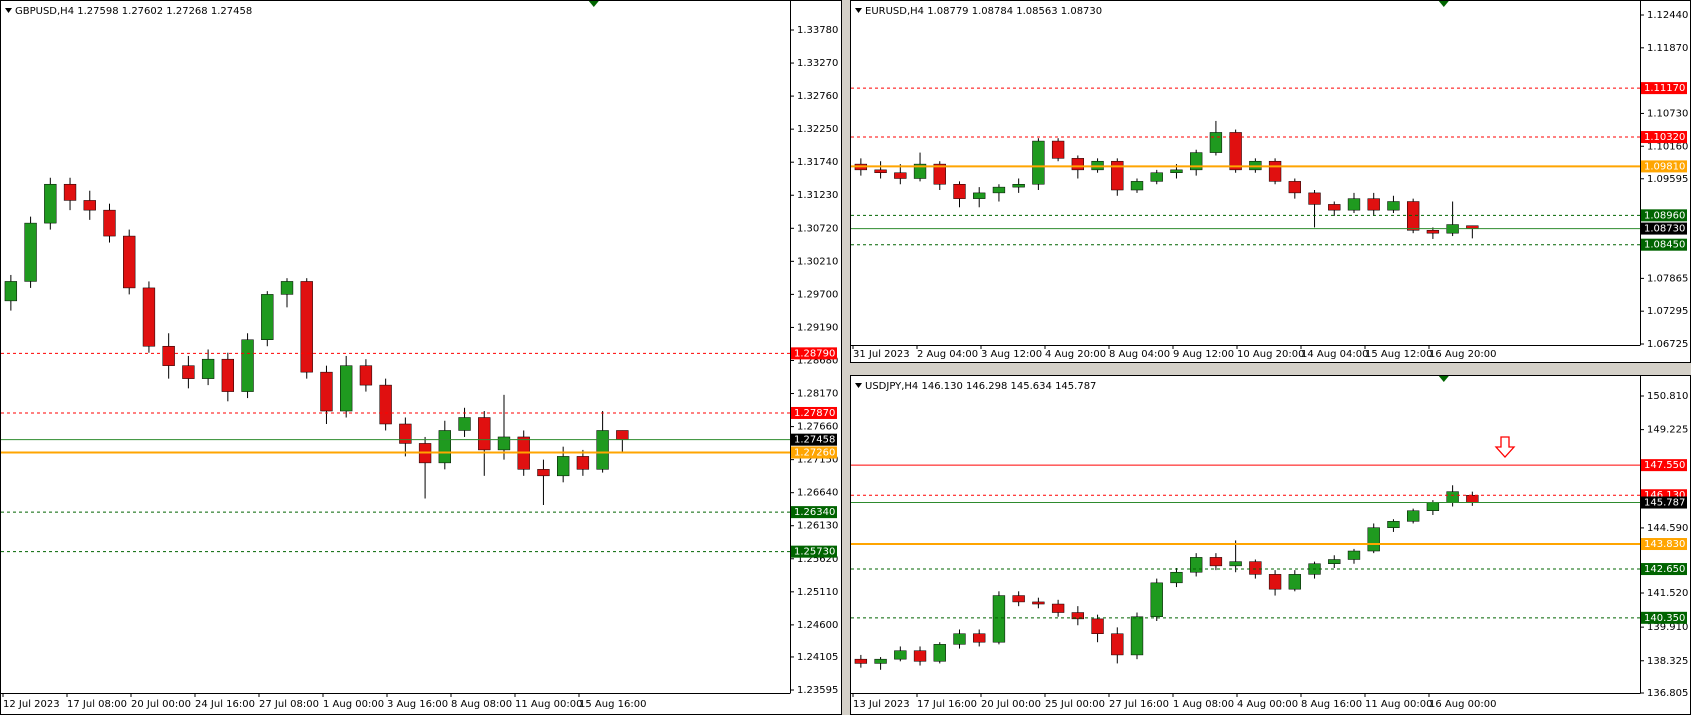 The width and height of the screenshot is (1691, 715). I want to click on price-tick-label: 136.805, so click(1667, 693).